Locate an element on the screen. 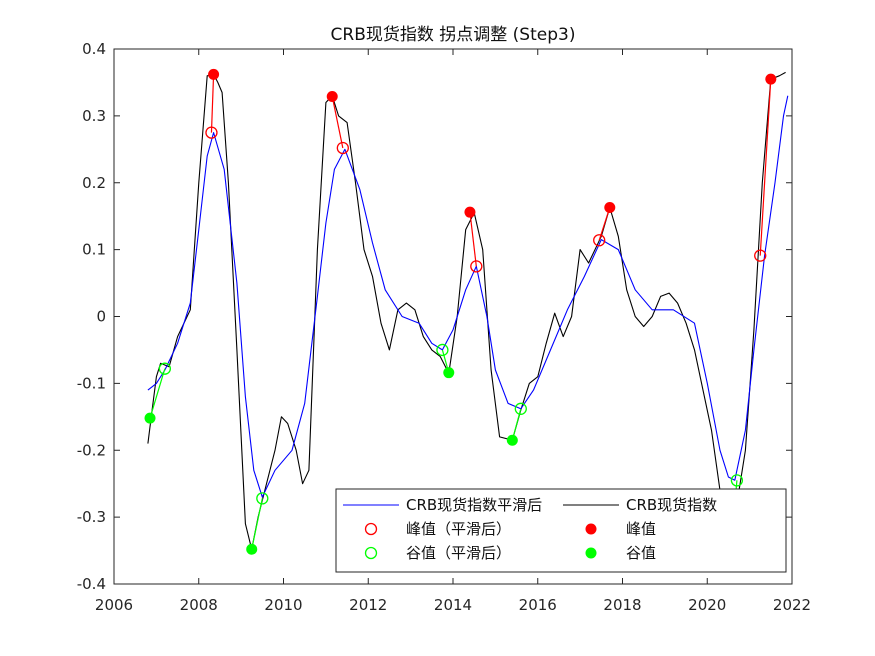 This screenshot has height=656, width=875. legend-label: 峰值（平滑后） is located at coordinates (458, 529).